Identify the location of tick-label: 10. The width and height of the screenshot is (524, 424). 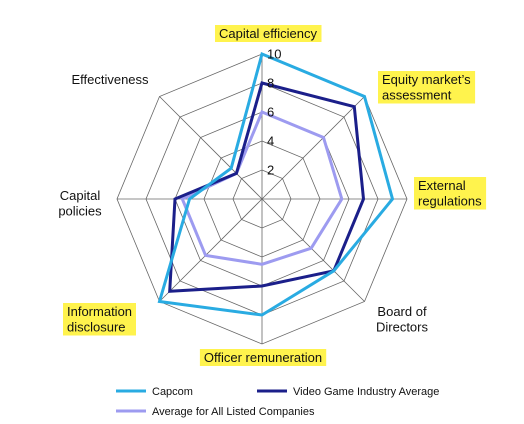
(274, 54).